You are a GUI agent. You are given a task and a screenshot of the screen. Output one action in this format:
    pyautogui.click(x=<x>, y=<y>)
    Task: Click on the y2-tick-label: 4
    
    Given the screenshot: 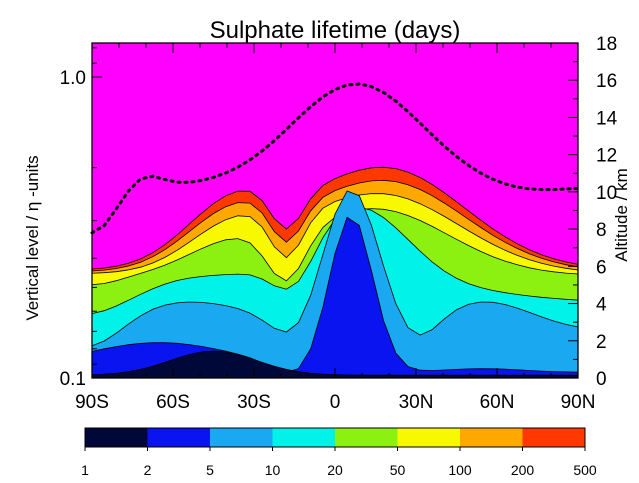 What is the action you would take?
    pyautogui.click(x=601, y=305)
    